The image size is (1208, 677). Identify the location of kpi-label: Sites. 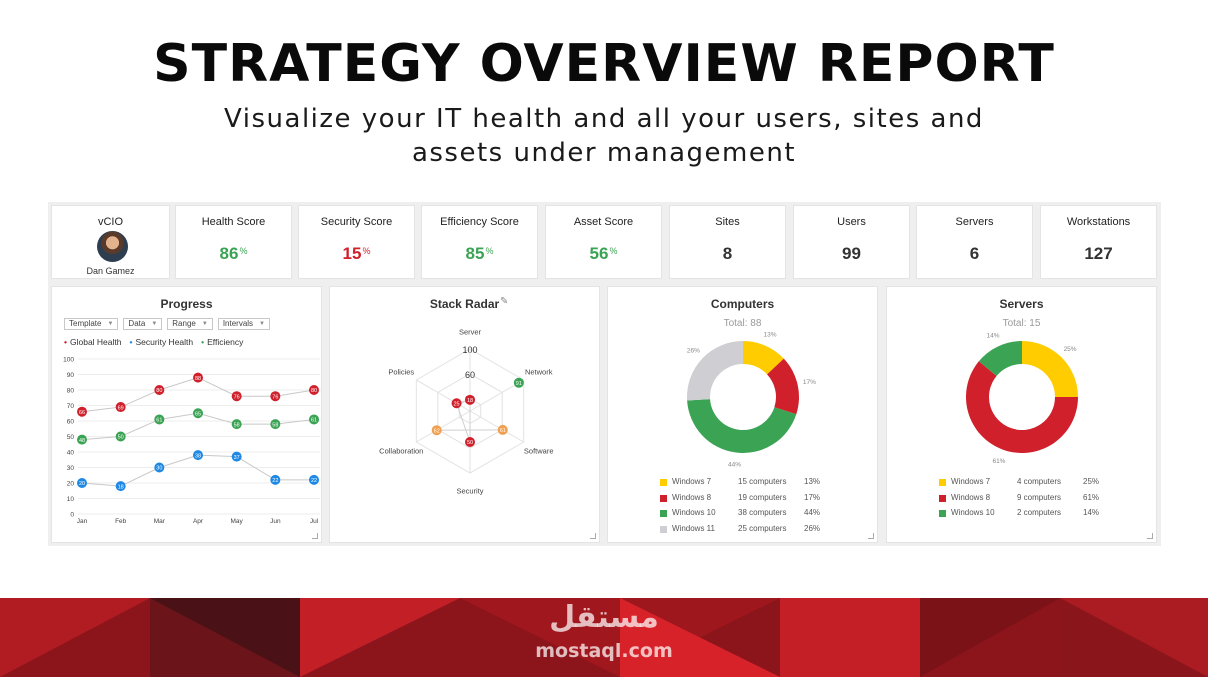
(727, 222).